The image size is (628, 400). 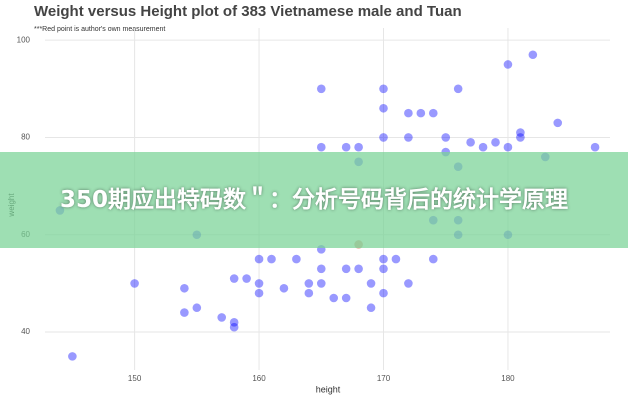 I want to click on x-tick-label: 160, so click(x=259, y=378).